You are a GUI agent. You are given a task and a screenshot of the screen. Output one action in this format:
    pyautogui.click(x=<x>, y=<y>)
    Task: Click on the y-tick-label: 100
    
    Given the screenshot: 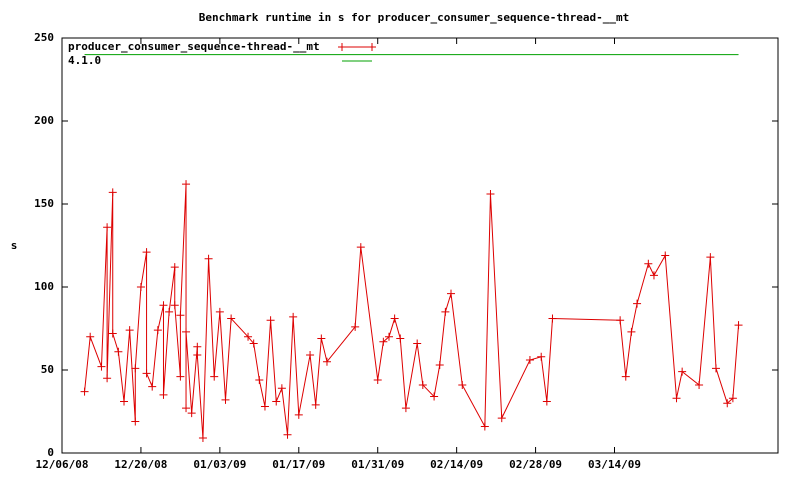 What is the action you would take?
    pyautogui.click(x=44, y=286)
    